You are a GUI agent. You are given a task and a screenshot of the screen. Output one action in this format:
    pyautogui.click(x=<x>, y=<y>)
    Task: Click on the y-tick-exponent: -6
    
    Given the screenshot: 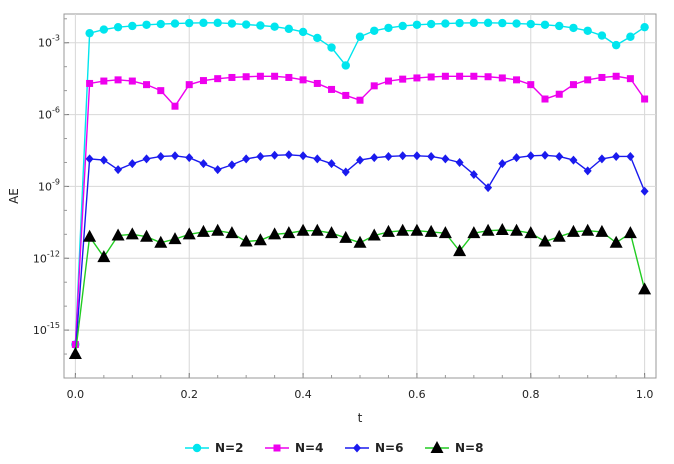 What is the action you would take?
    pyautogui.click(x=56, y=110)
    